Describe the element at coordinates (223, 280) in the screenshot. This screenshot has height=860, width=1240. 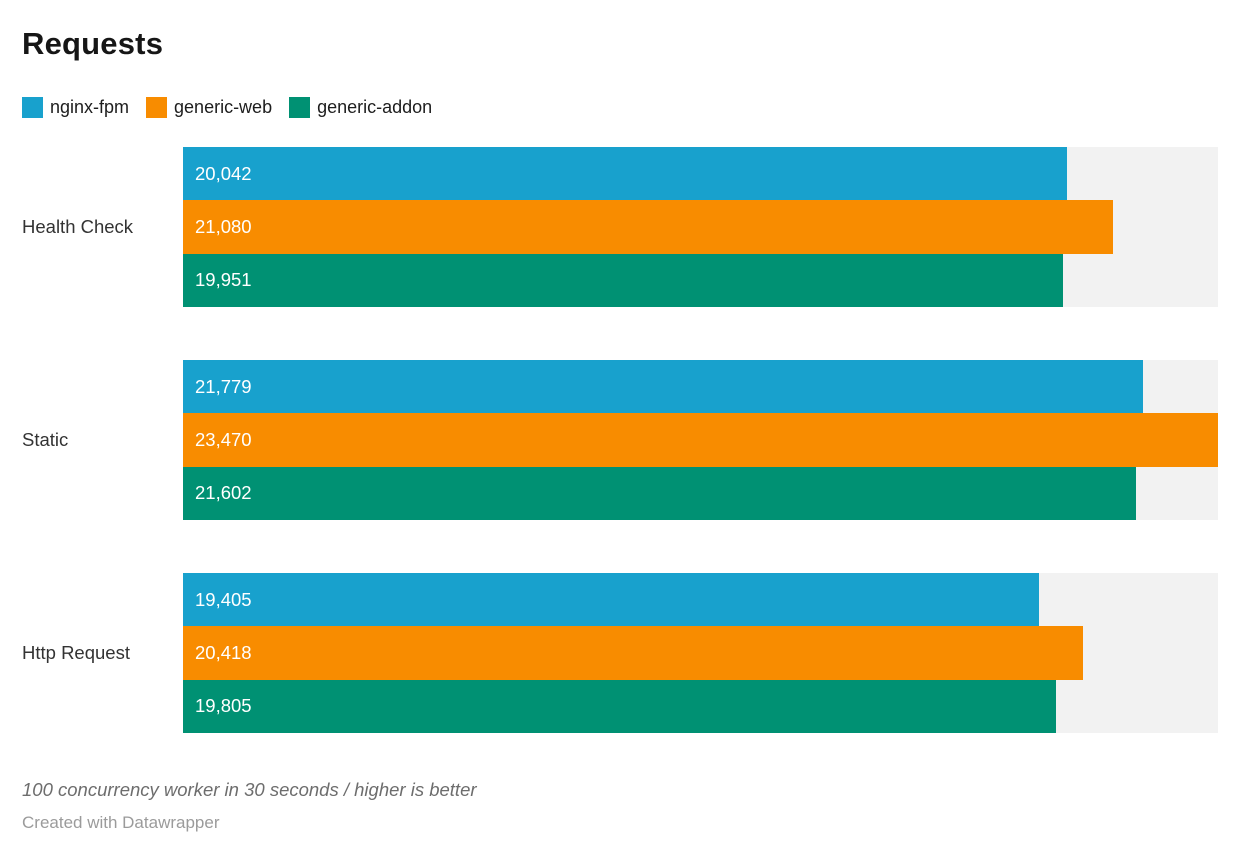
I see `bar-value-label: 19,951` at that location.